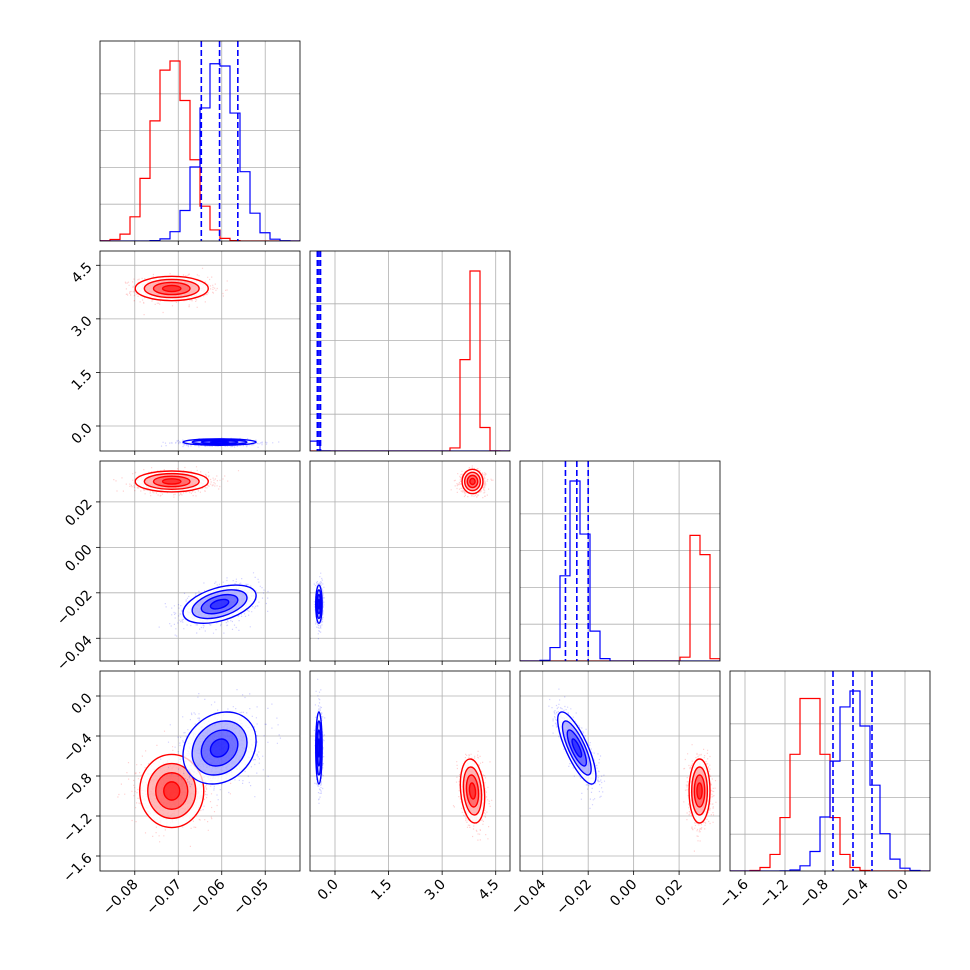 The width and height of the screenshot is (970, 970). I want to click on x-tick-label-0-2: −0.06, so click(208, 897).